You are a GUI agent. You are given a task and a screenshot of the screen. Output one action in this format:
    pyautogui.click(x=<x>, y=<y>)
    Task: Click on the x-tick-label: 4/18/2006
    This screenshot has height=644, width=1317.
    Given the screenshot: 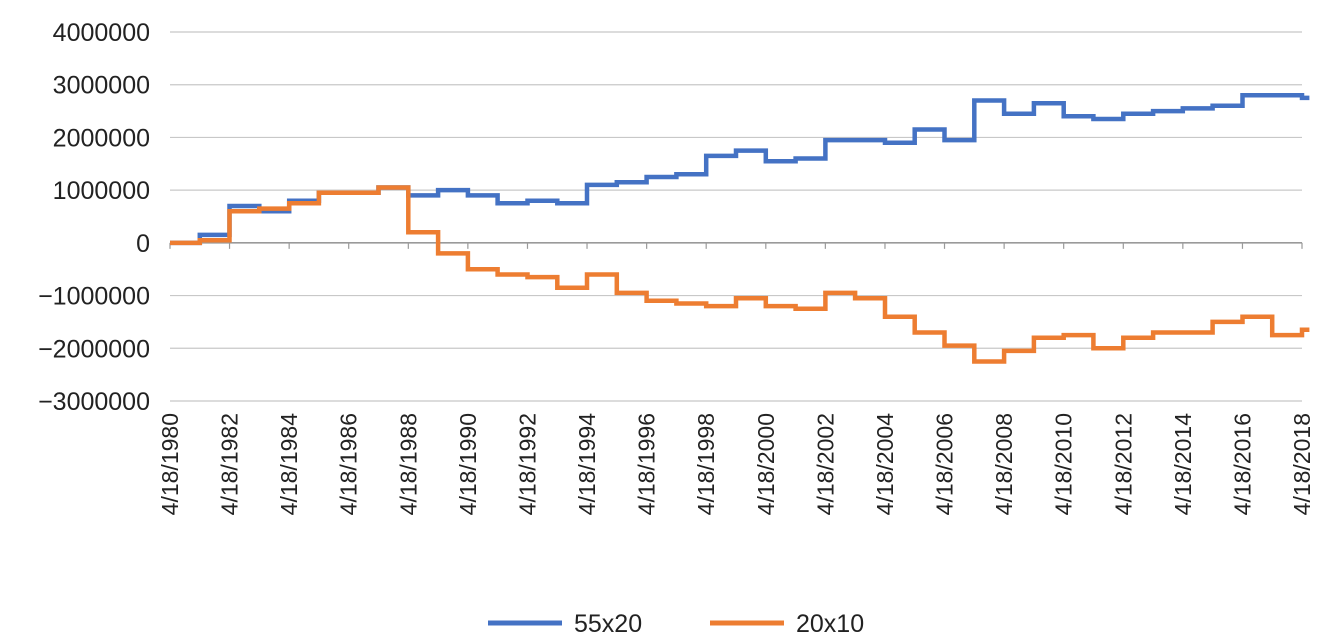 What is the action you would take?
    pyautogui.click(x=945, y=464)
    